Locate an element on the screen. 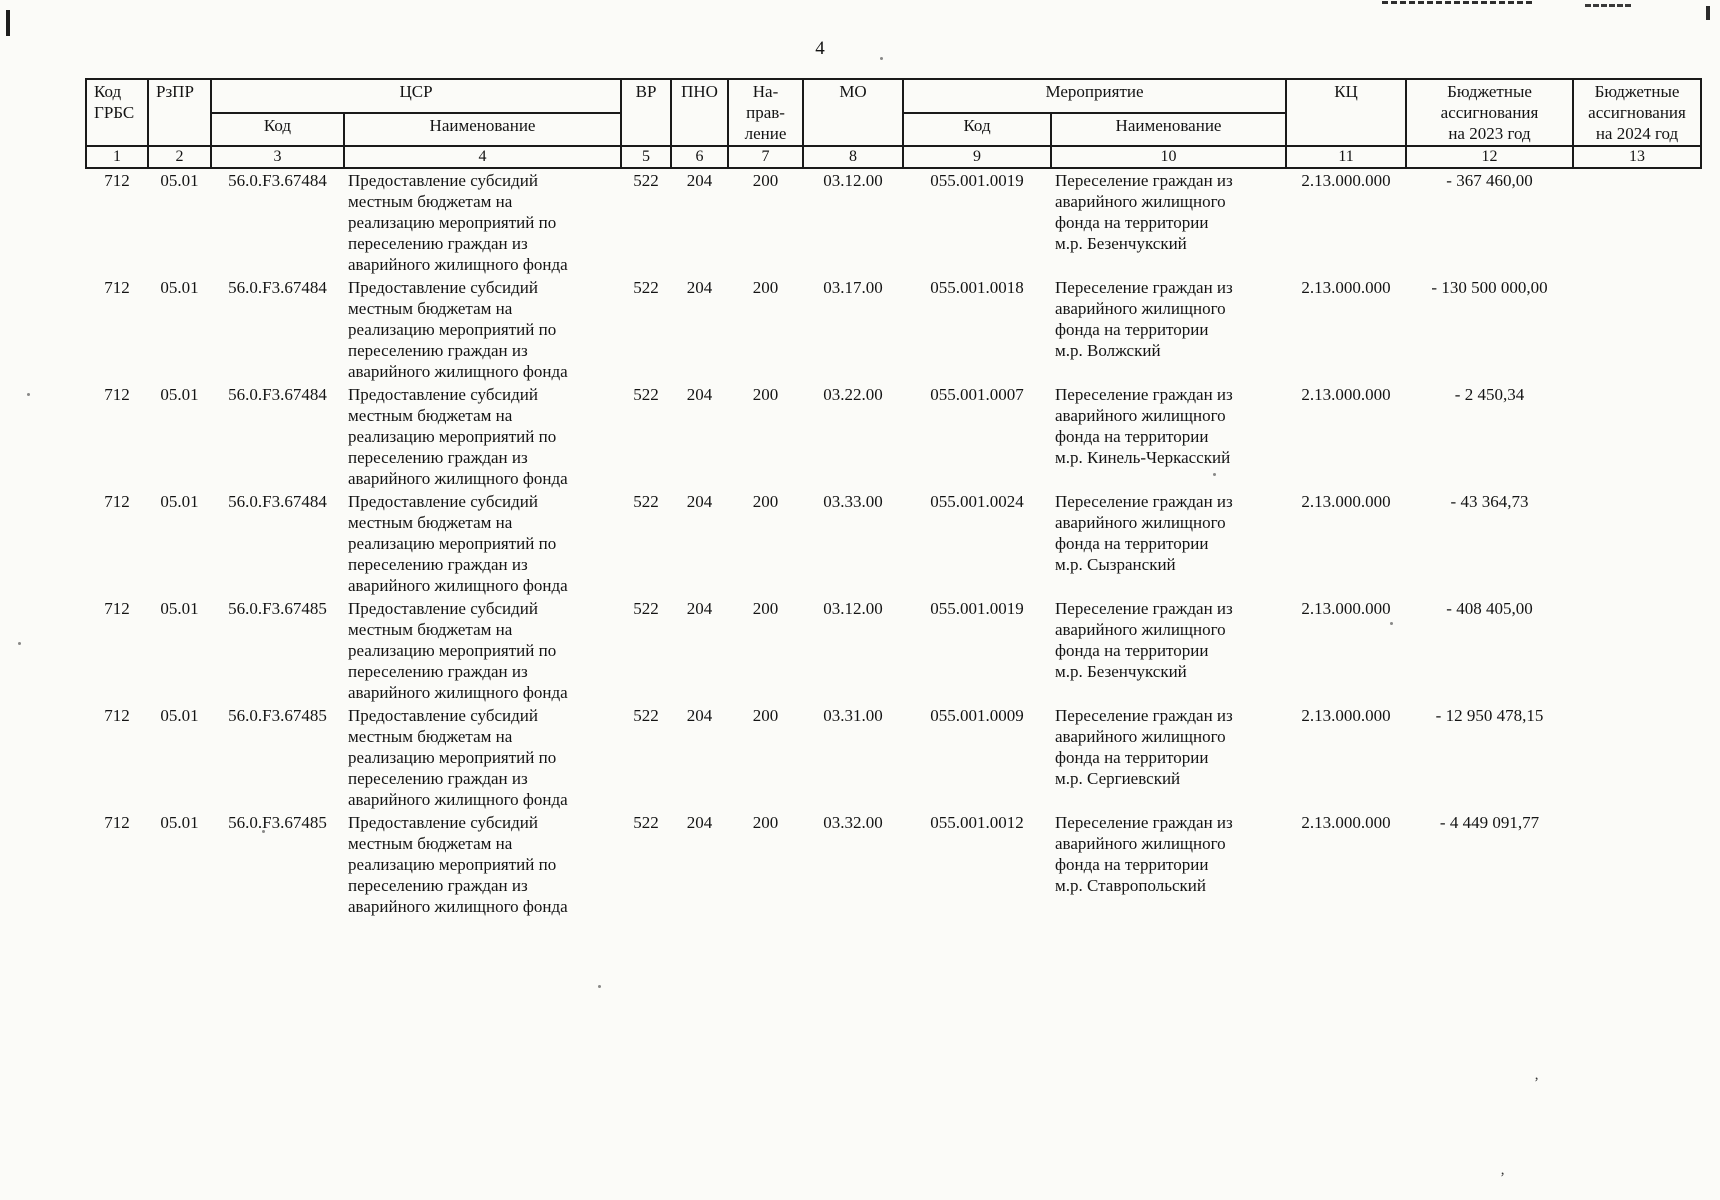  header-mo: МО is located at coordinates (853, 112).